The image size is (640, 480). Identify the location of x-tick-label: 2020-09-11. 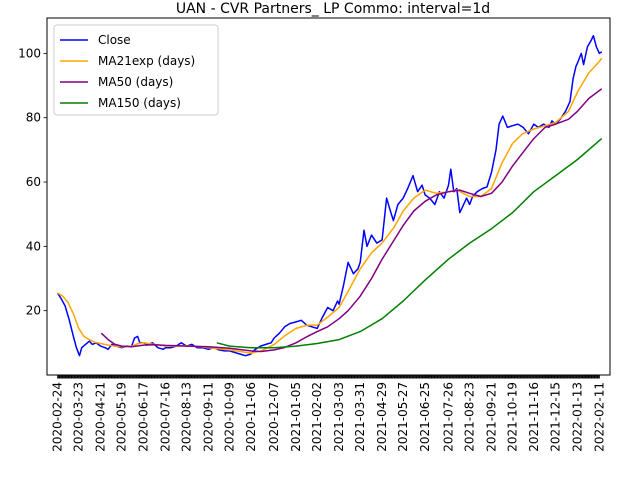
(209, 417).